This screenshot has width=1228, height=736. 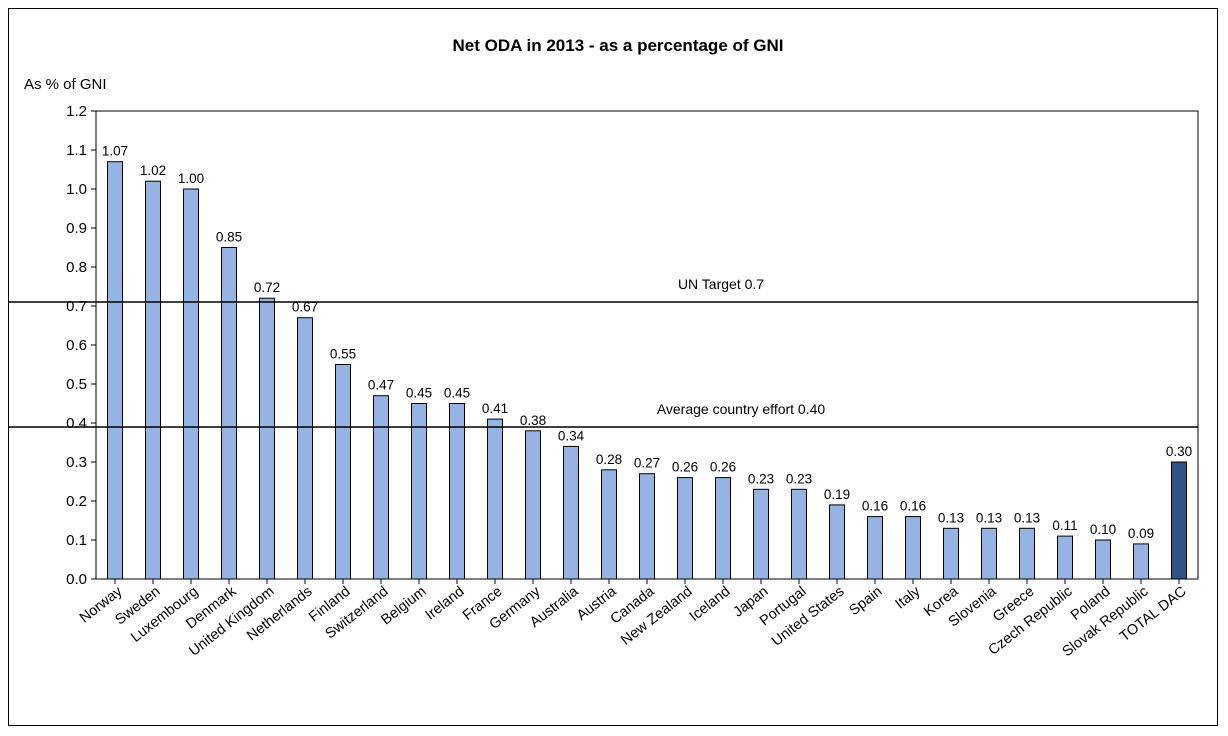 I want to click on y-tick-label: 0.7, so click(x=76, y=306).